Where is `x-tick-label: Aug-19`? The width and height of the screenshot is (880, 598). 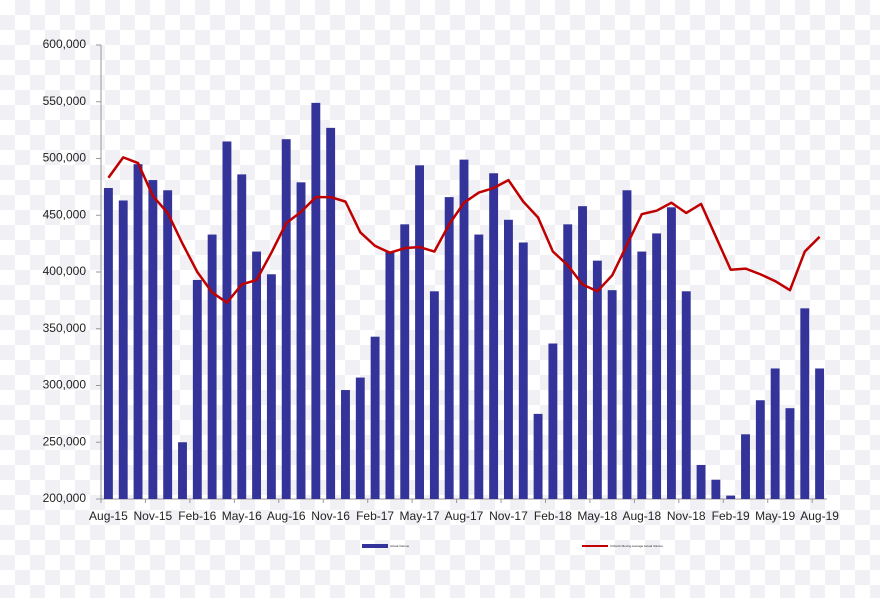
x-tick-label: Aug-19 is located at coordinates (819, 516).